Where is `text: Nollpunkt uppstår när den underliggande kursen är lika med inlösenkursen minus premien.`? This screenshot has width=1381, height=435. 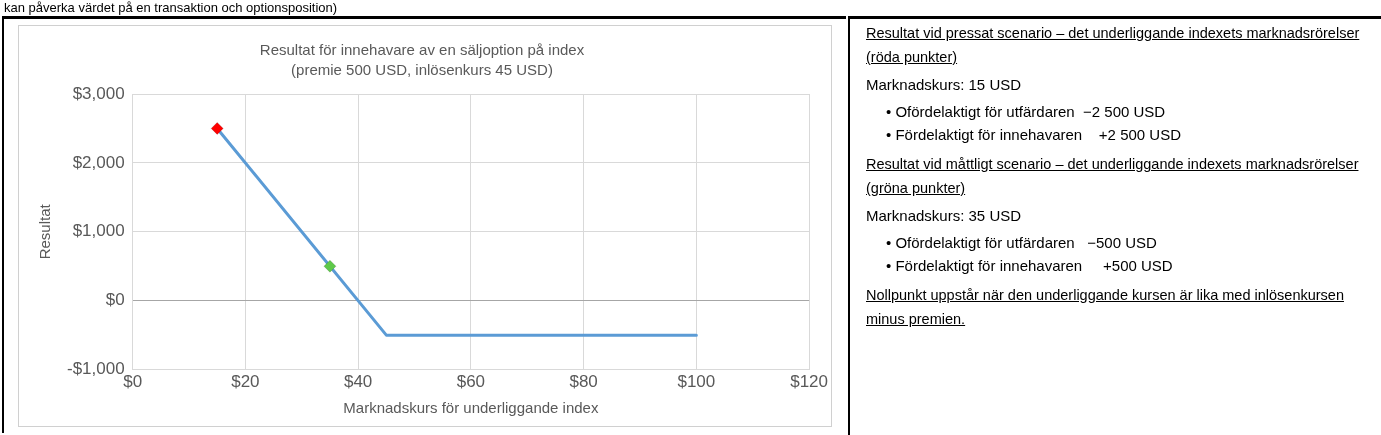 text: Nollpunkt uppstår när den underliggande kursen är lika med inlösenkursen minus premien. is located at coordinates (1105, 307).